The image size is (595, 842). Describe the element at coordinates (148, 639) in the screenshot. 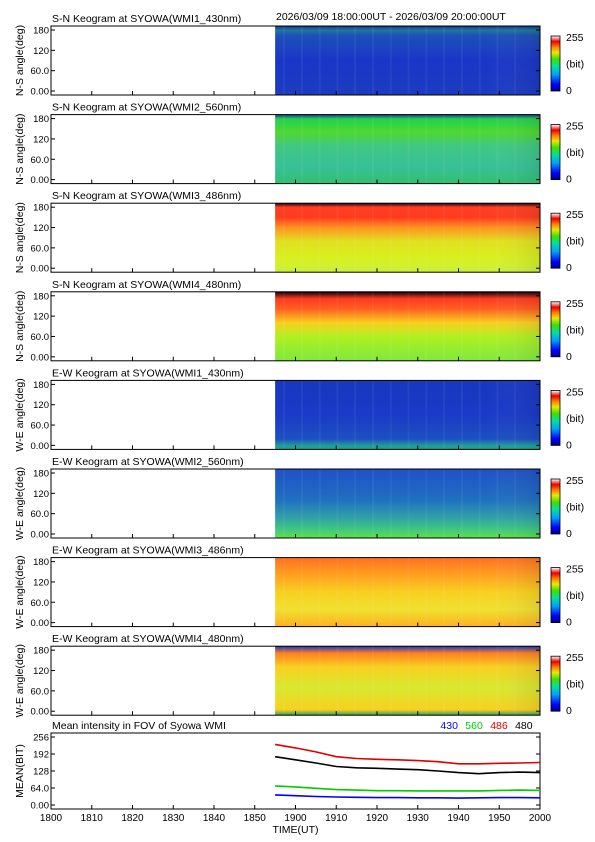

I see `keogram-title: E-W Keogram at SYOWA(WMI4_480nm)` at that location.